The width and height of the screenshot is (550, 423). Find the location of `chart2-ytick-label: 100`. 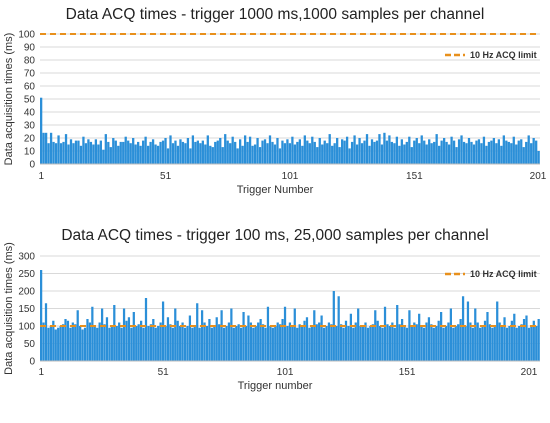

chart2-ytick-label: 100 is located at coordinates (26, 327).